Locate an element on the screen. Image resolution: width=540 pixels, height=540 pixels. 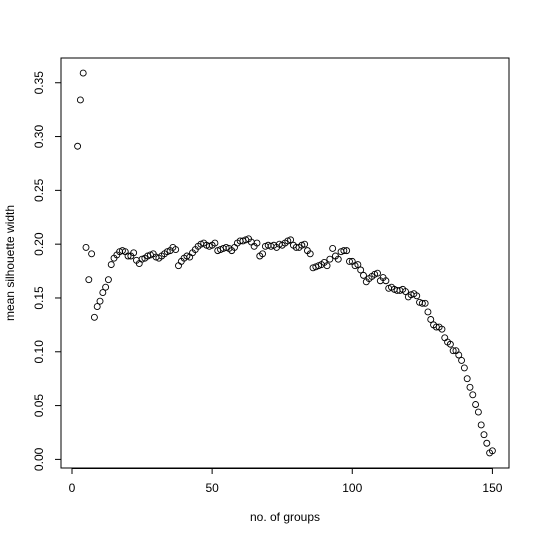
x-axis-label: no. of groups is located at coordinates (285, 517).